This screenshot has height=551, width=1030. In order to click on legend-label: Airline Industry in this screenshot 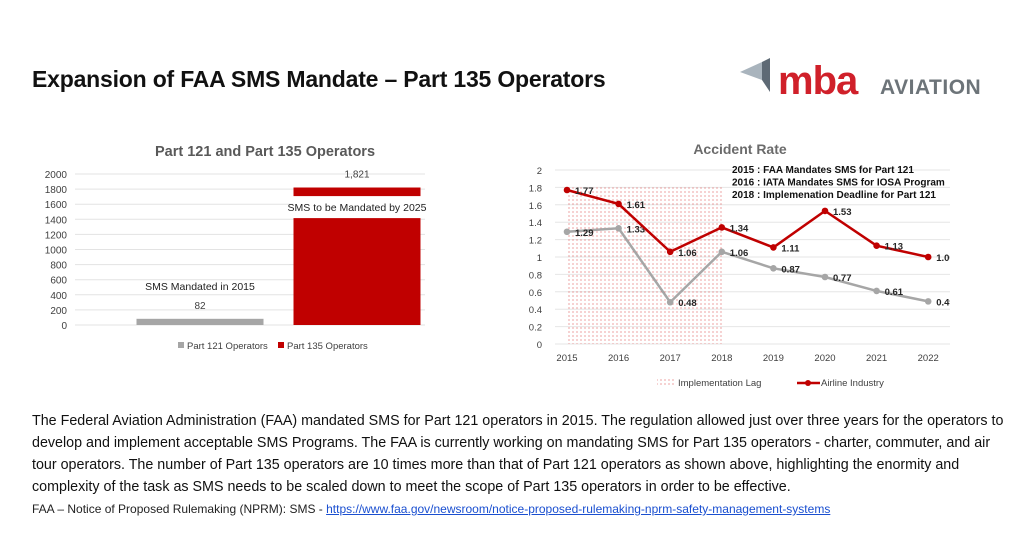, I will do `click(852, 383)`.